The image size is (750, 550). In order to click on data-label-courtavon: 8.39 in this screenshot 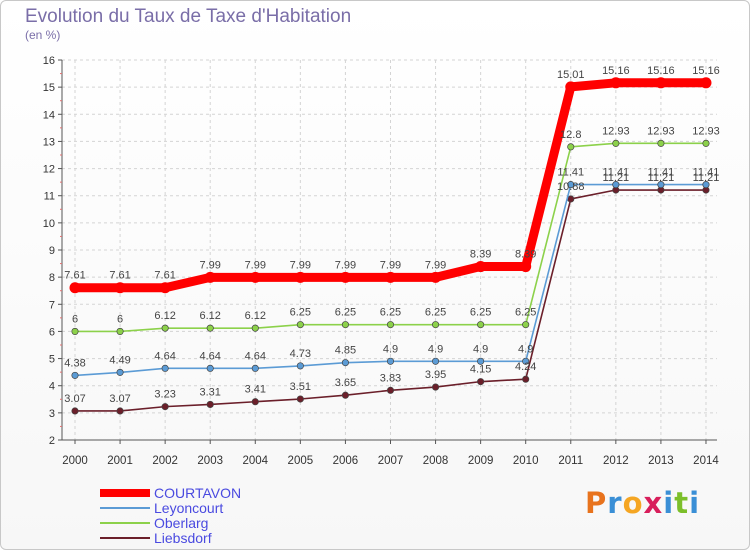, I will do `click(525, 255)`.